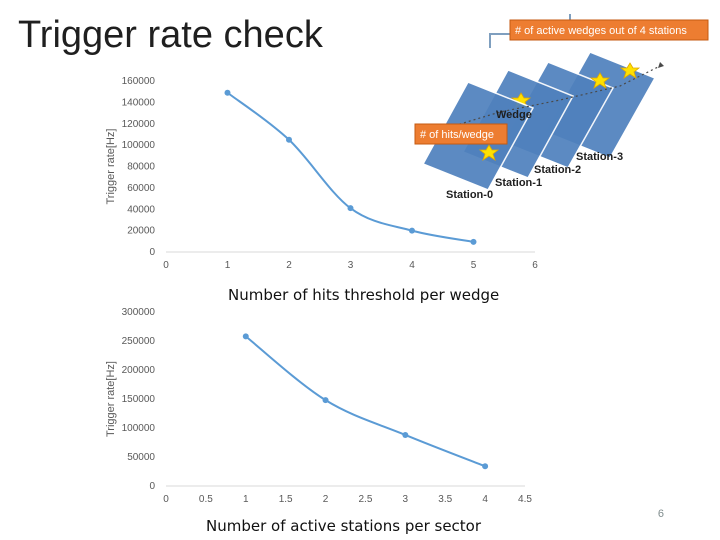  Describe the element at coordinates (474, 265) in the screenshot. I see `x-tick-label: 5` at that location.